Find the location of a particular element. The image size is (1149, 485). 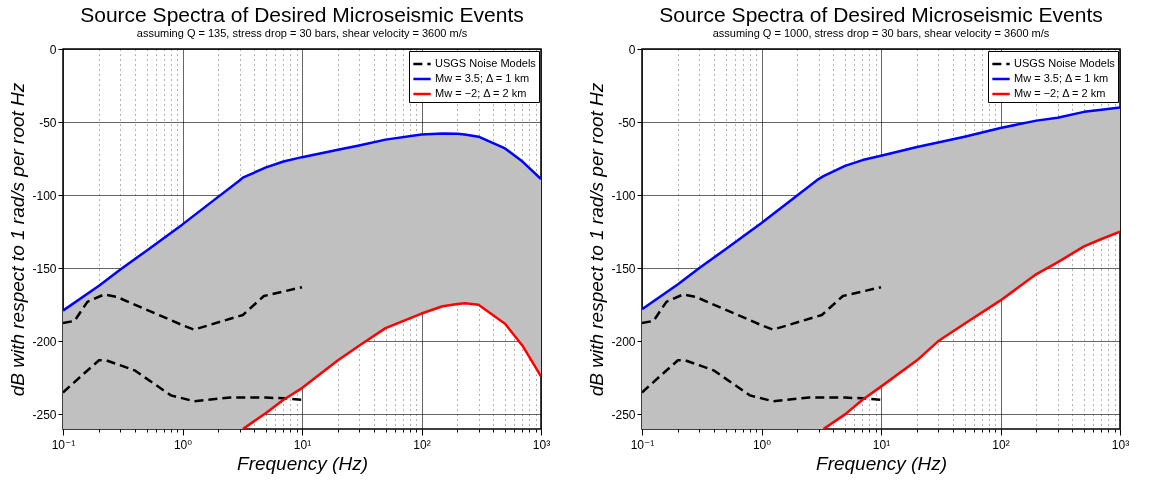

chart-subtitle: assuming Q = 1000, stress drop = 30 bars, shear velocity = 3600 m/s is located at coordinates (881, 33).